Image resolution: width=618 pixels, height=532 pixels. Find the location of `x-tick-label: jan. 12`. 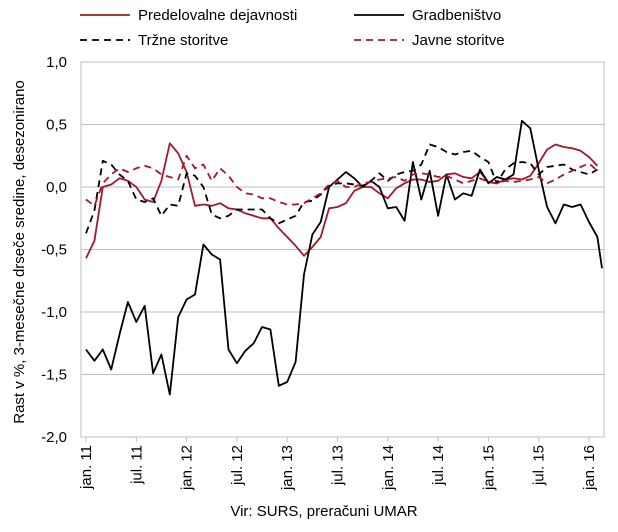

x-tick-label: jan. 12 is located at coordinates (187, 468).